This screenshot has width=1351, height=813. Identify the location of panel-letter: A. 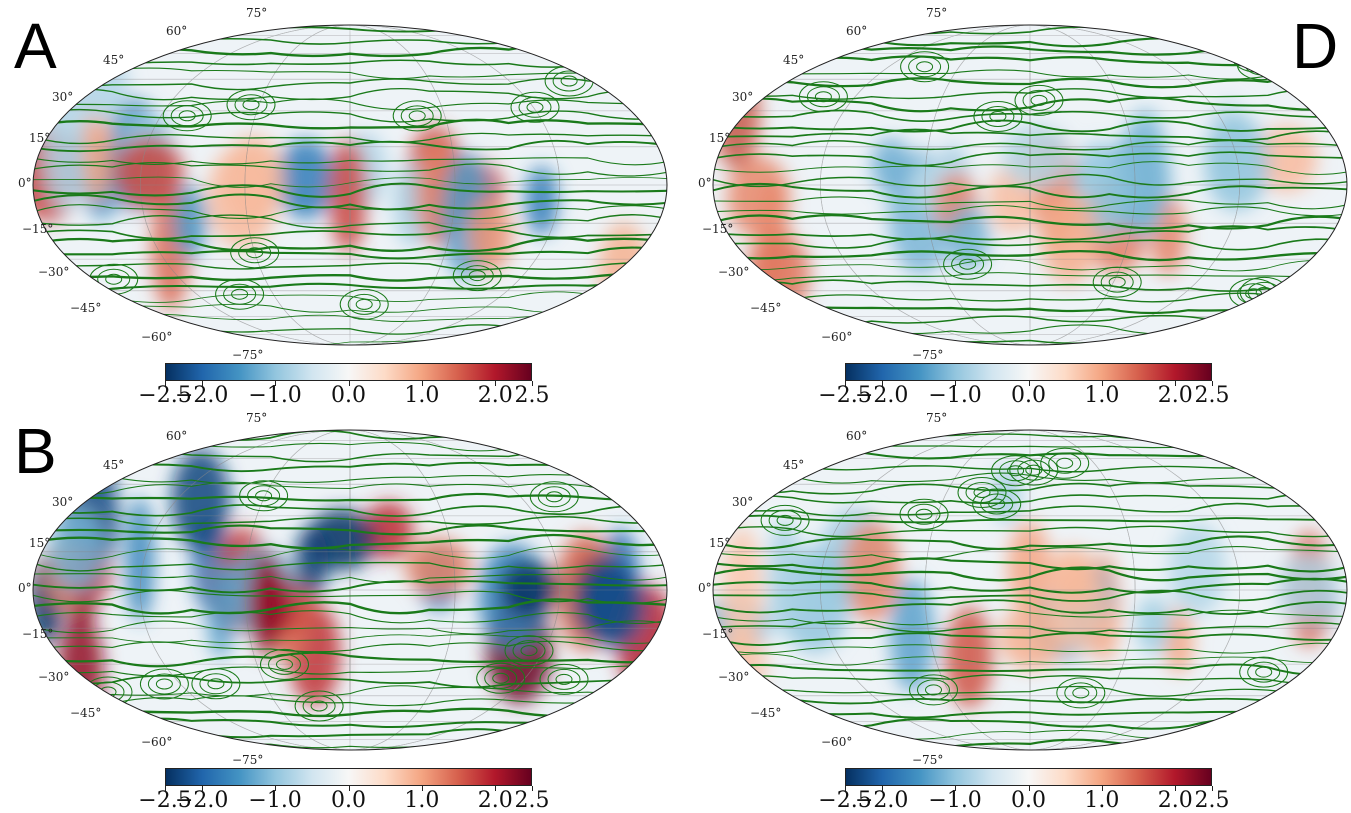
(35, 46).